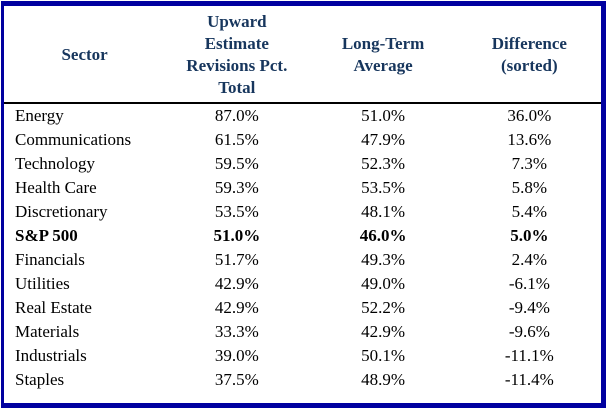 The width and height of the screenshot is (608, 410). What do you see at coordinates (302, 380) in the screenshot?
I see `table-row-staples: Staples 37.5% 48.9% -11.4%` at bounding box center [302, 380].